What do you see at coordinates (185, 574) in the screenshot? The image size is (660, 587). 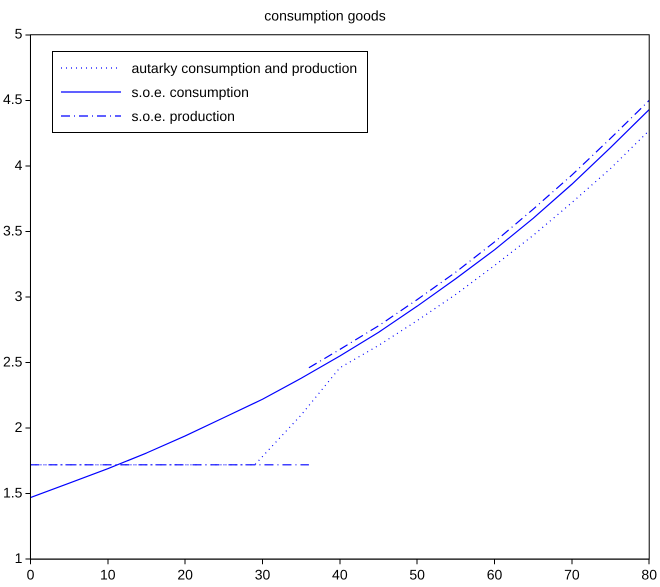 I see `x-tick-label: 20` at bounding box center [185, 574].